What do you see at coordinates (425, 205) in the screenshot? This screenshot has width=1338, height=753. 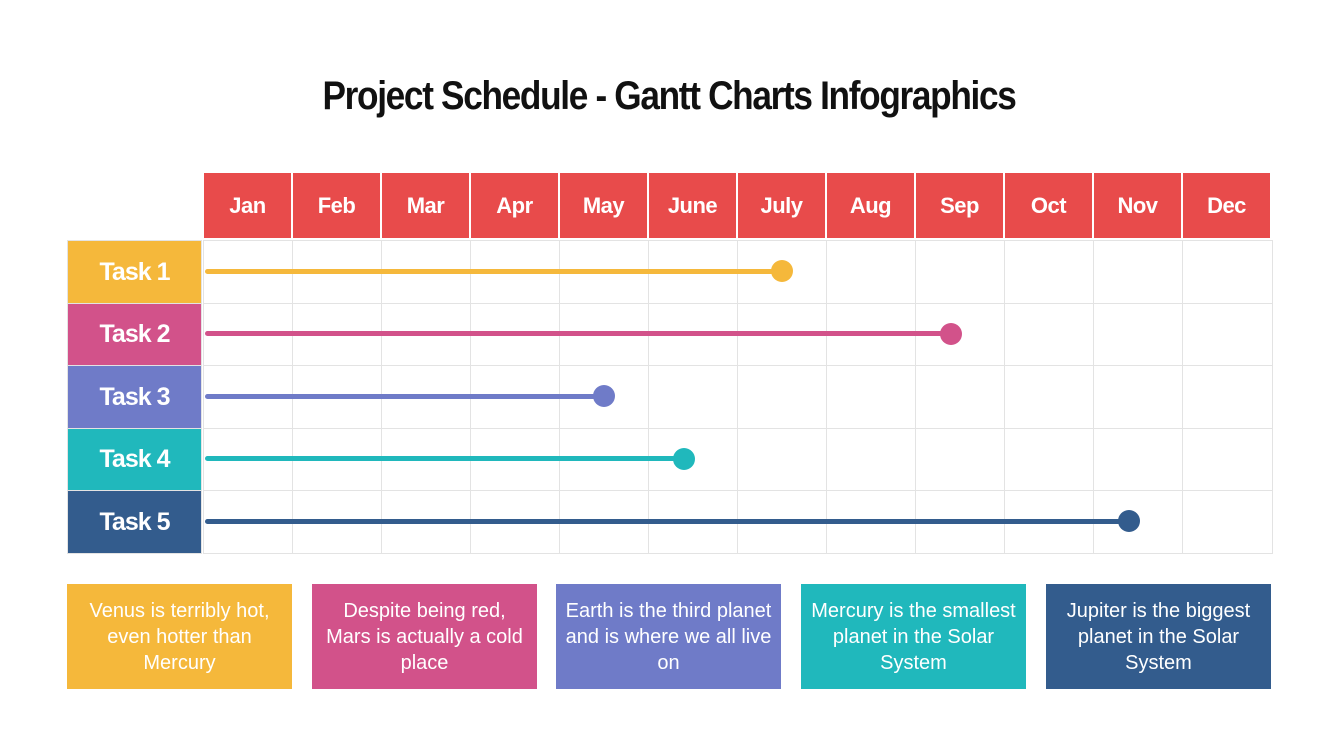 I see `month-header: Mar` at bounding box center [425, 205].